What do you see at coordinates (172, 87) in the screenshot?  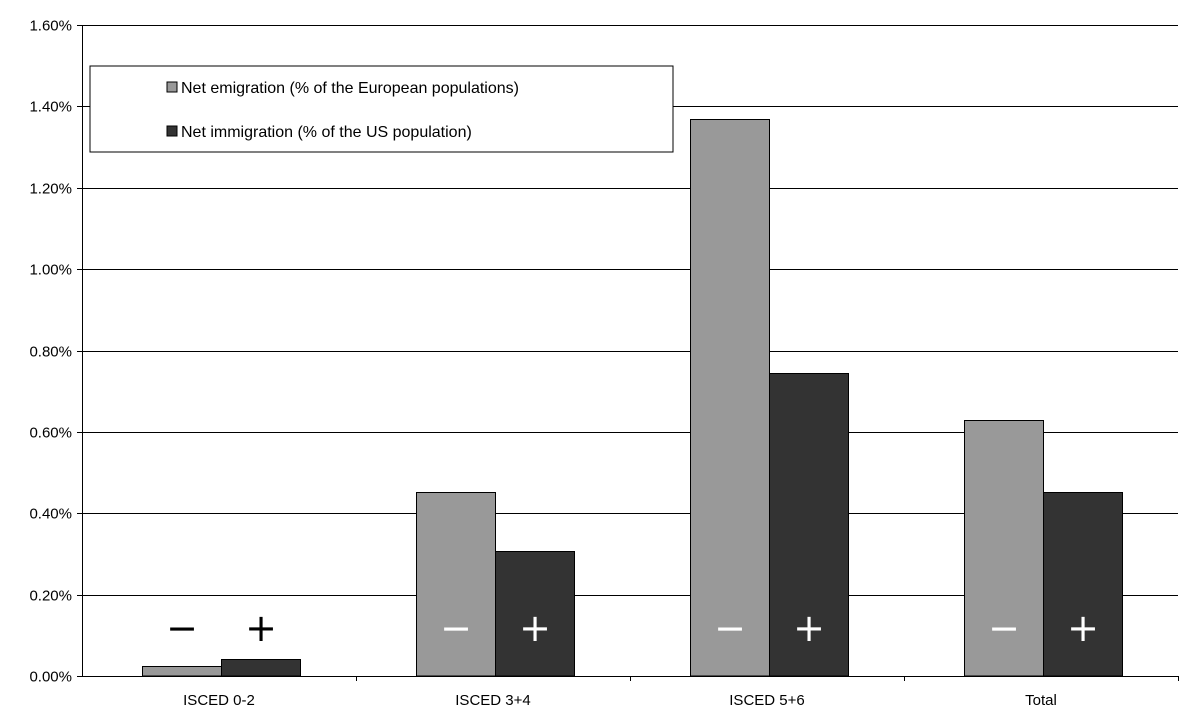 I see `legend-swatch-emigration` at bounding box center [172, 87].